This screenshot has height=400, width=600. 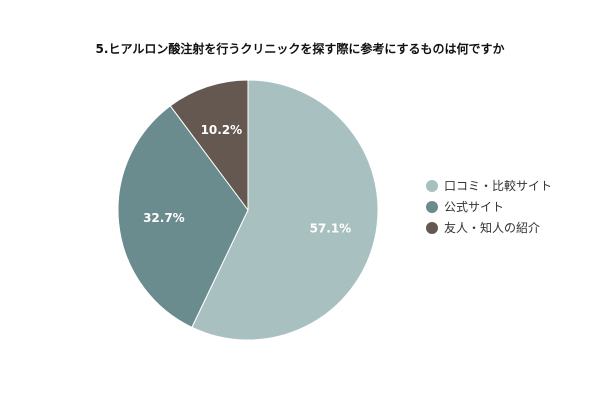 I want to click on legend-label-0: 口コミ・比較サイト, so click(x=498, y=185).